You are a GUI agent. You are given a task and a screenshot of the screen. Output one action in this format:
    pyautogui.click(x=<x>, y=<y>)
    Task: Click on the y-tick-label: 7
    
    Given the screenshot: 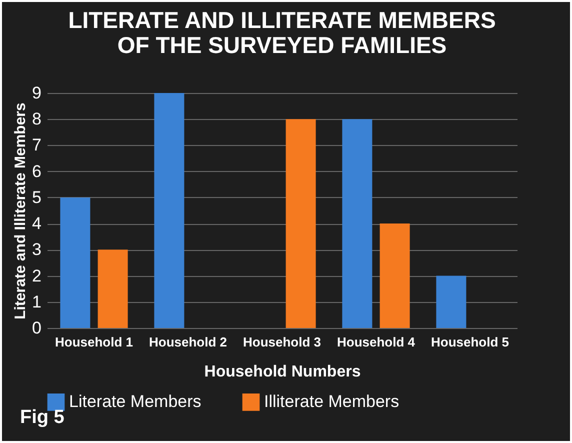 What is the action you would take?
    pyautogui.click(x=37, y=145)
    